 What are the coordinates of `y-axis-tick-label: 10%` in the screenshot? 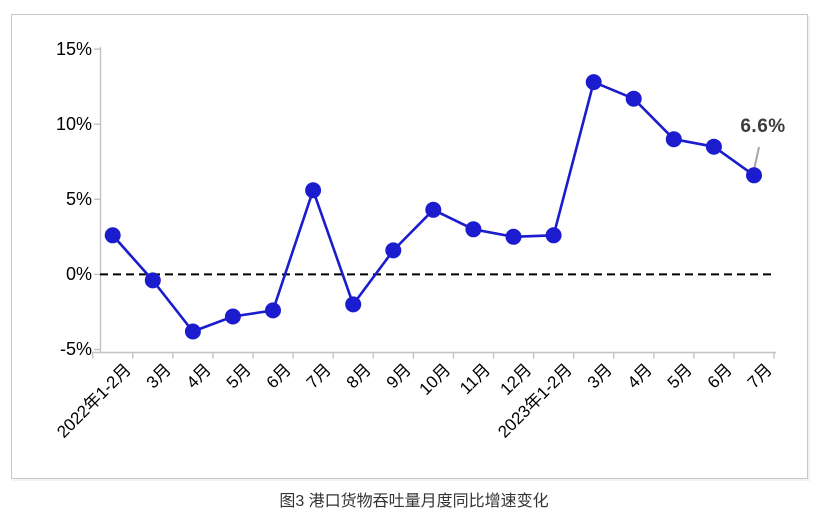 It's located at (73, 124).